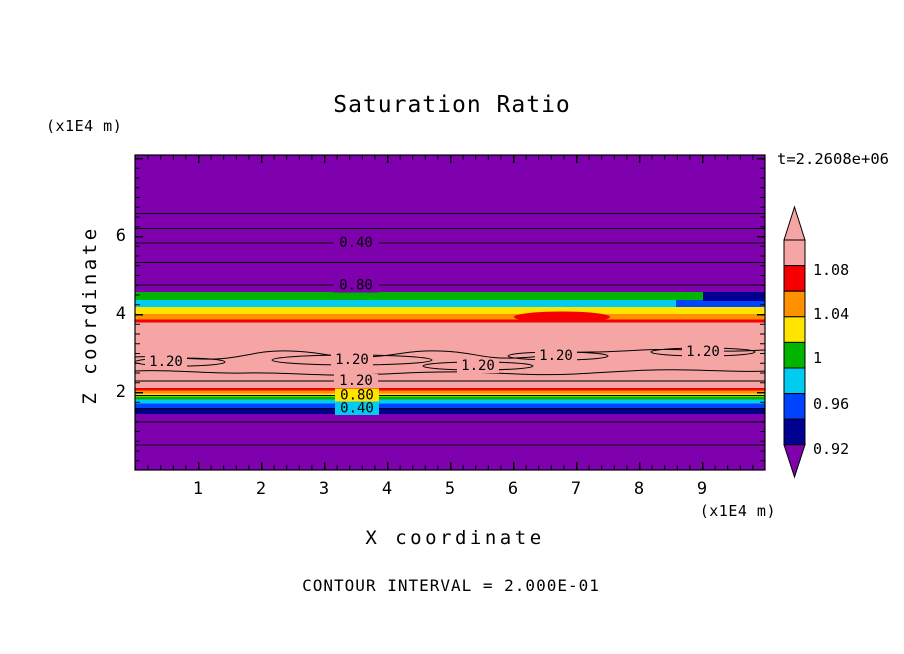 The height and width of the screenshot is (654, 904). What do you see at coordinates (639, 489) in the screenshot?
I see `x-tick-label: 8` at bounding box center [639, 489].